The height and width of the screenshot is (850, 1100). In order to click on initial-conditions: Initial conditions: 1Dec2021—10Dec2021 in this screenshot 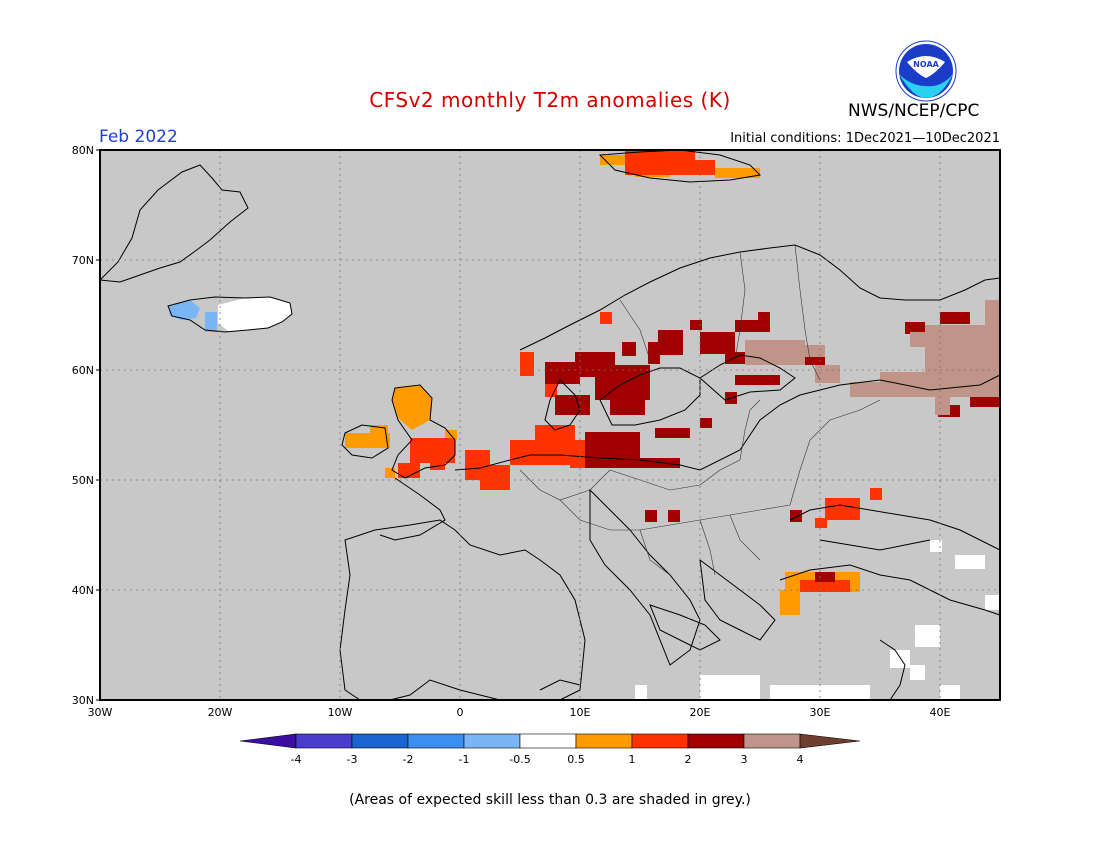, I will do `click(865, 138)`.